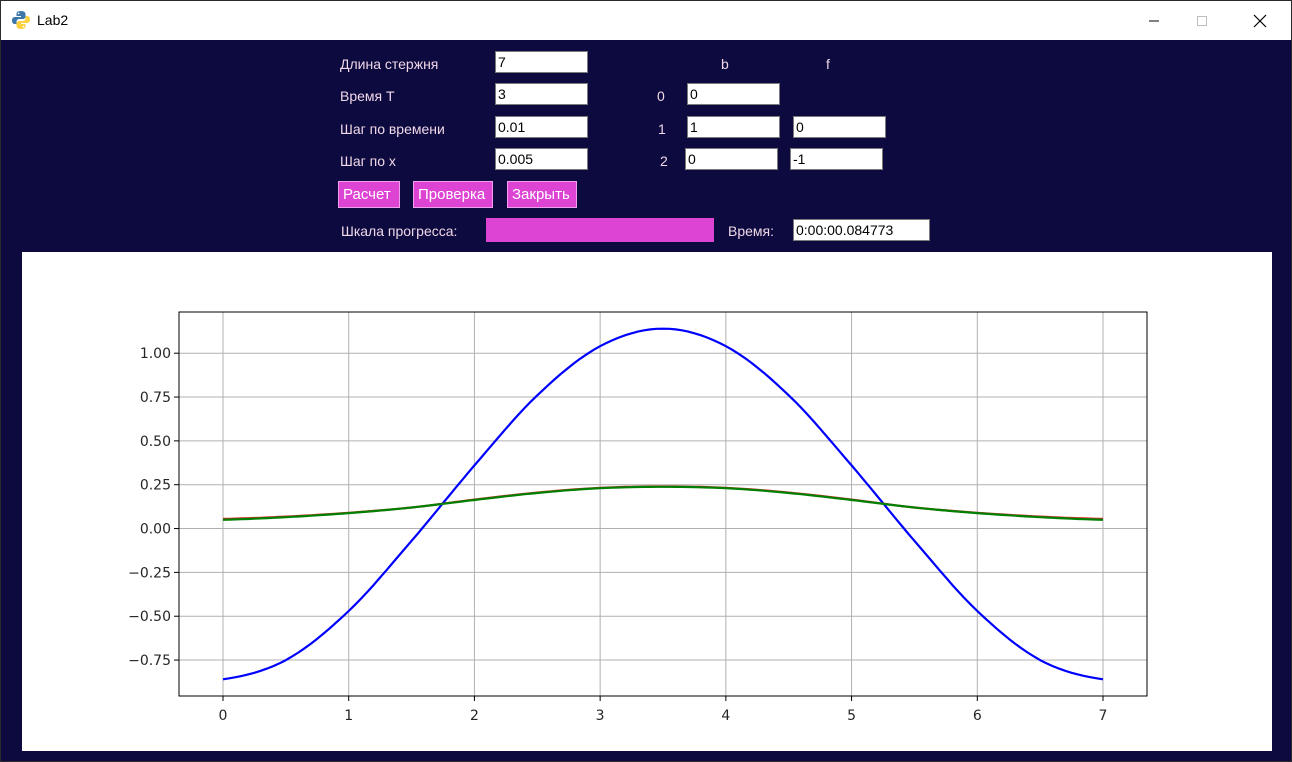 The image size is (1292, 762). I want to click on b0-input: 0, so click(733, 94).